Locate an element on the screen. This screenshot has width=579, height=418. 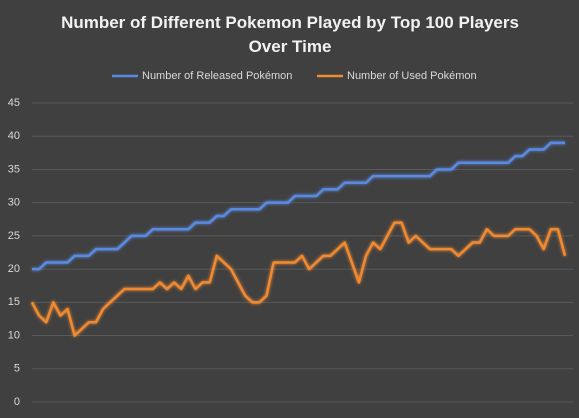
legend-label: Number of Released Pokémon is located at coordinates (217, 76).